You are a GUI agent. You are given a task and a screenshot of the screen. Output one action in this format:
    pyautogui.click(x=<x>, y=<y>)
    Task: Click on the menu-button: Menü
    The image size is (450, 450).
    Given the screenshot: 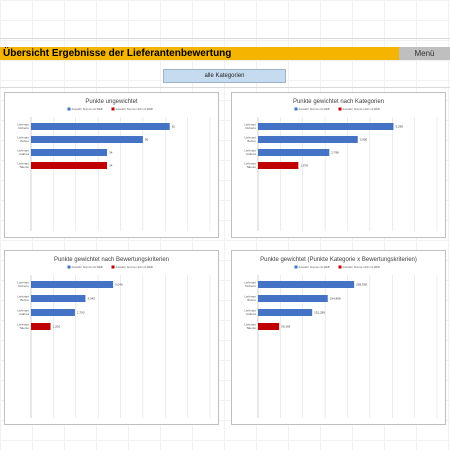 What is the action you would take?
    pyautogui.click(x=424, y=53)
    